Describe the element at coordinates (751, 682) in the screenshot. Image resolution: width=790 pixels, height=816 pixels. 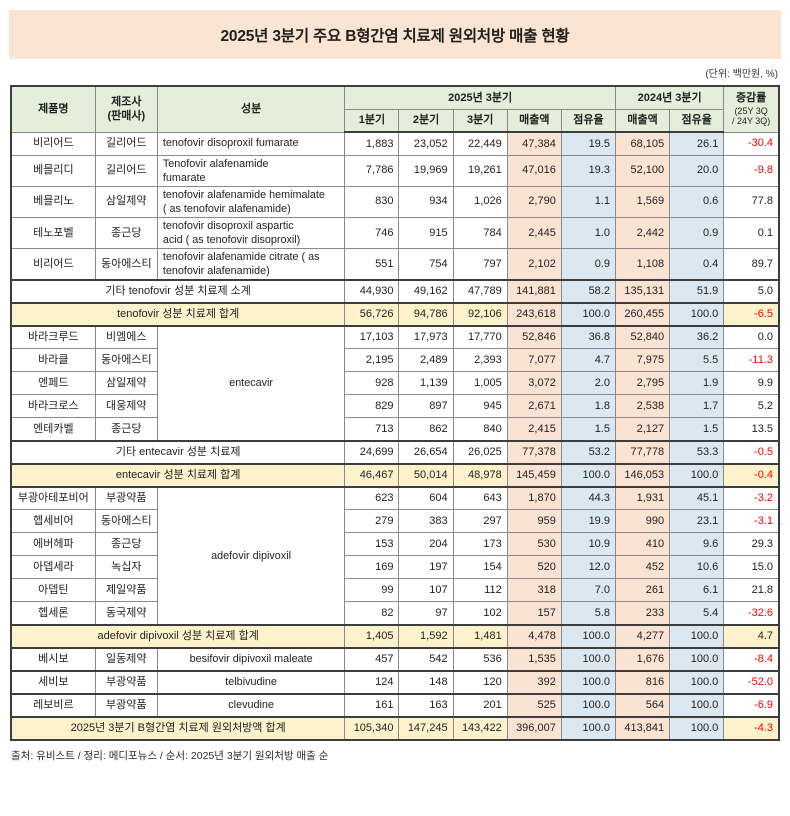
I see `change-rate: -52.0` at that location.